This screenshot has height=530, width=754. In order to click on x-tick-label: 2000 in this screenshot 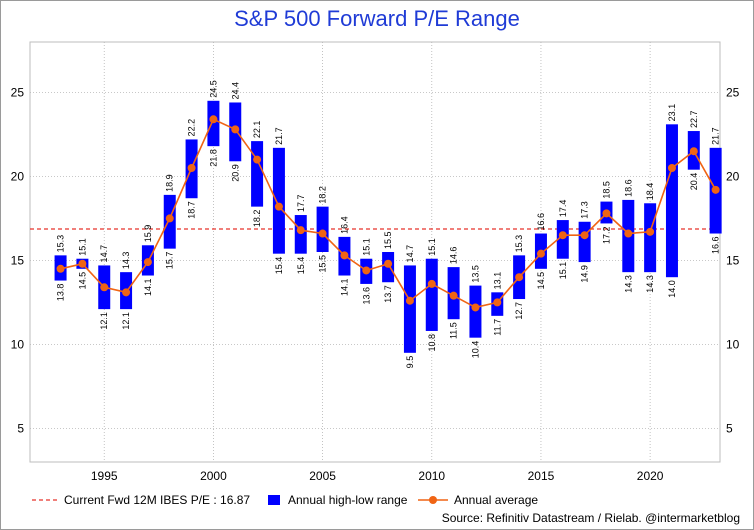, I will do `click(213, 476)`.